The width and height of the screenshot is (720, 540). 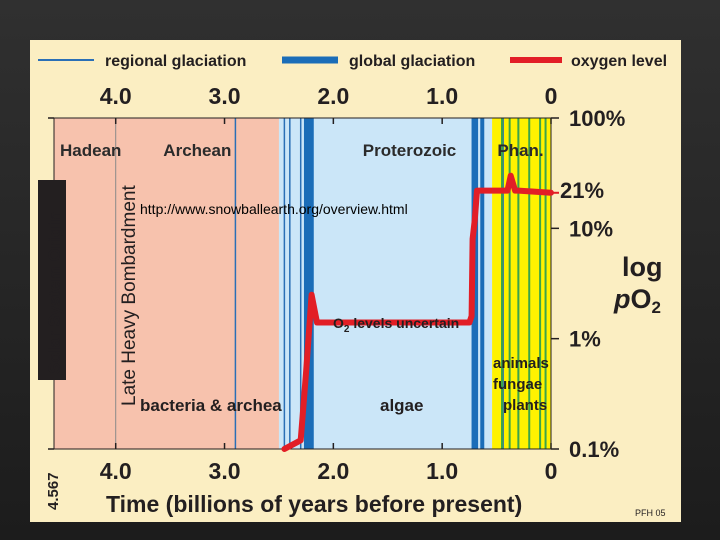 I want to click on eon-label-phan: Phan., so click(x=520, y=150).